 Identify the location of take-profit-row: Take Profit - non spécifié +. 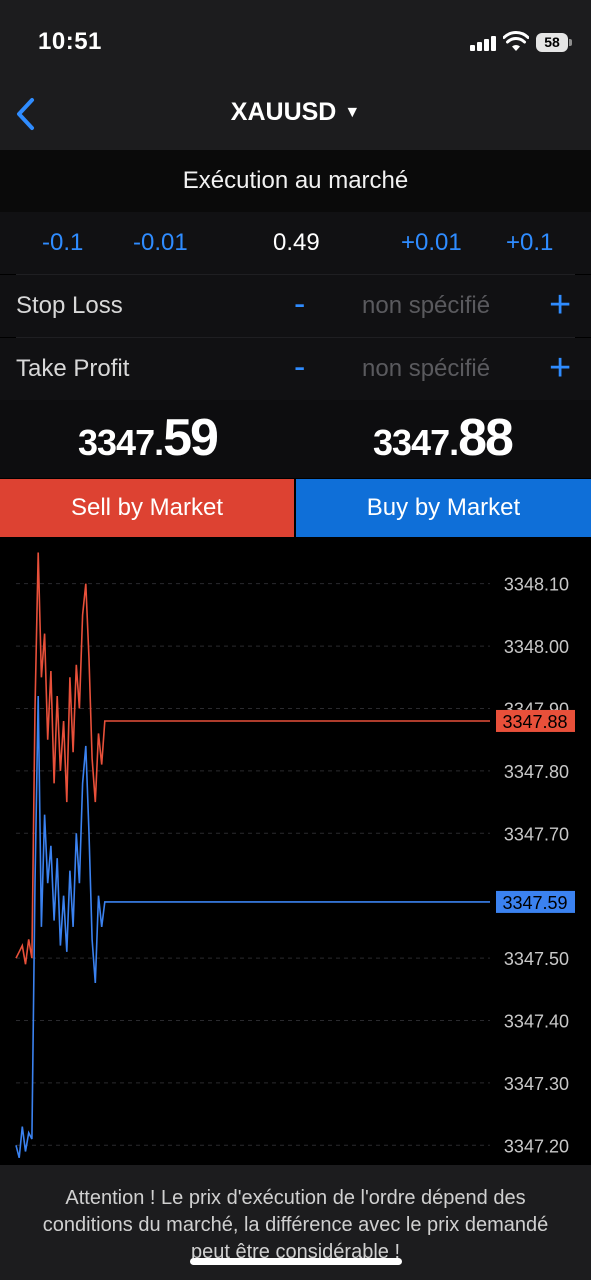
(295, 369).